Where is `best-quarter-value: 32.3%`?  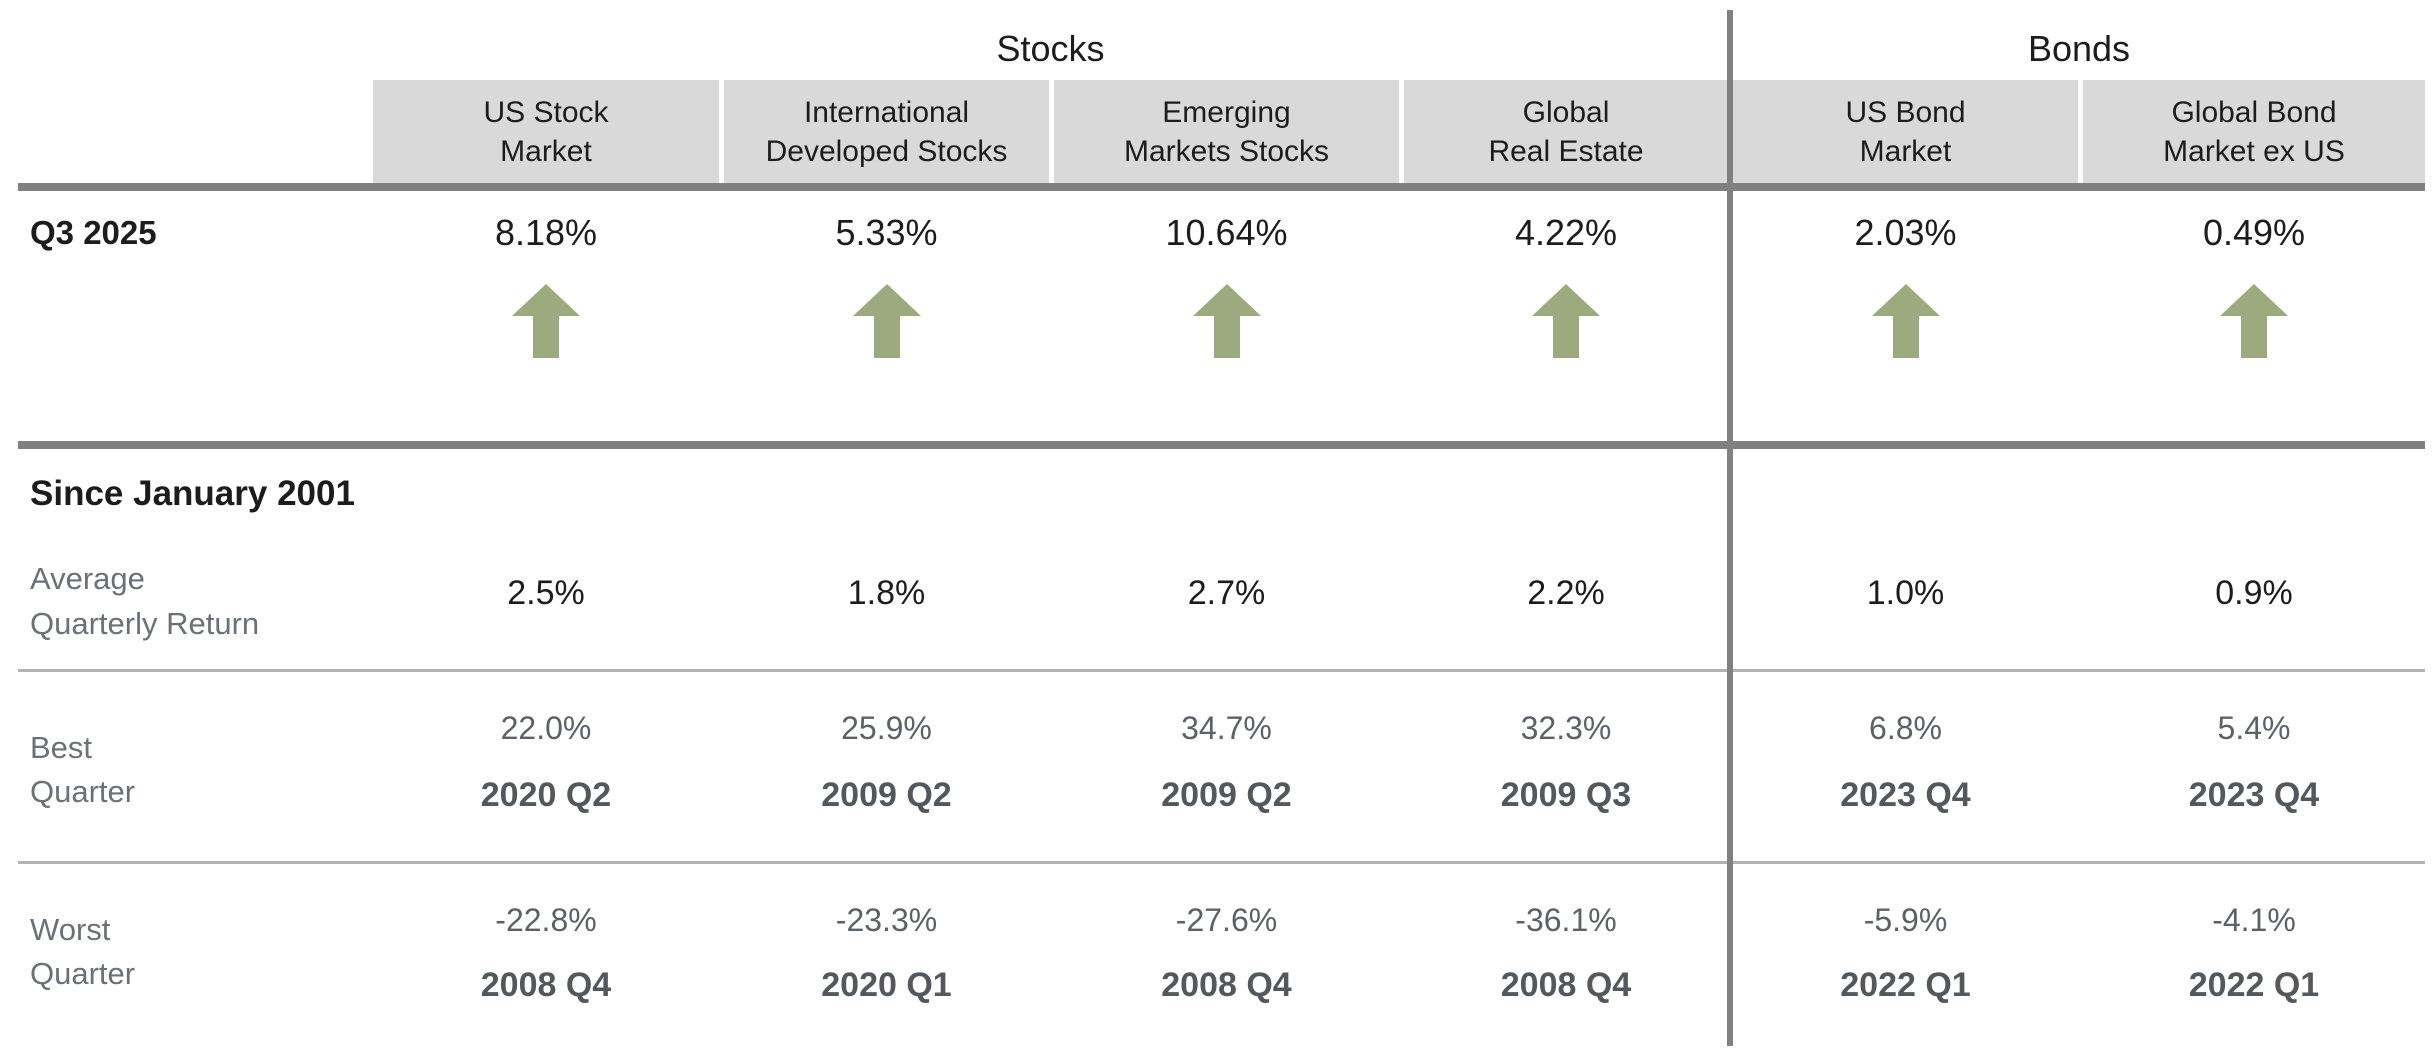
best-quarter-value: 32.3% is located at coordinates (1566, 728).